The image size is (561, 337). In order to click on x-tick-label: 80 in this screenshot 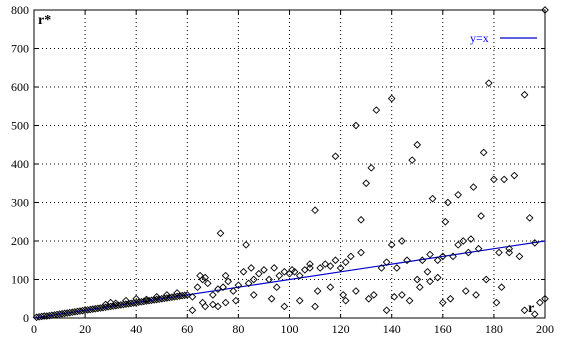, I will do `click(238, 329)`.